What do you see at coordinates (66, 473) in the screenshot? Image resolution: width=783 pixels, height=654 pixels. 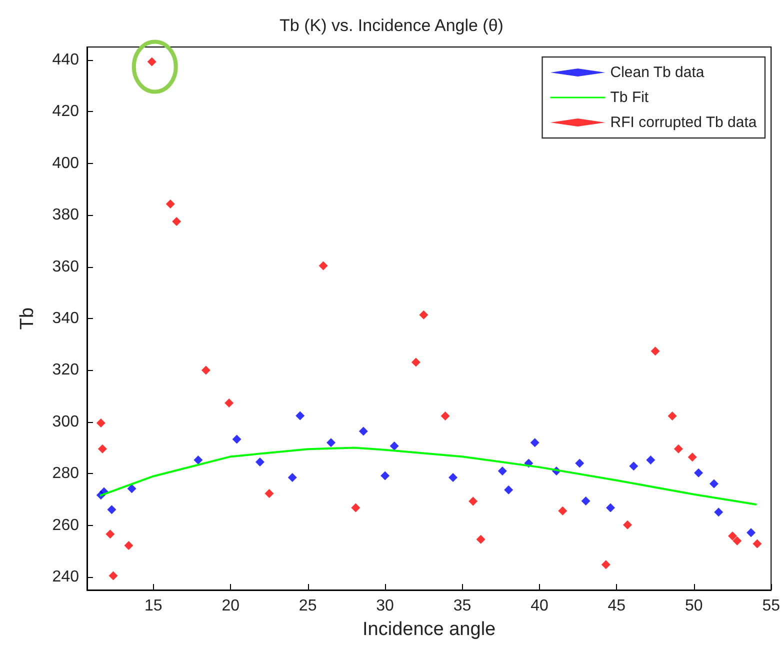 I see `y-tick-label: 280` at bounding box center [66, 473].